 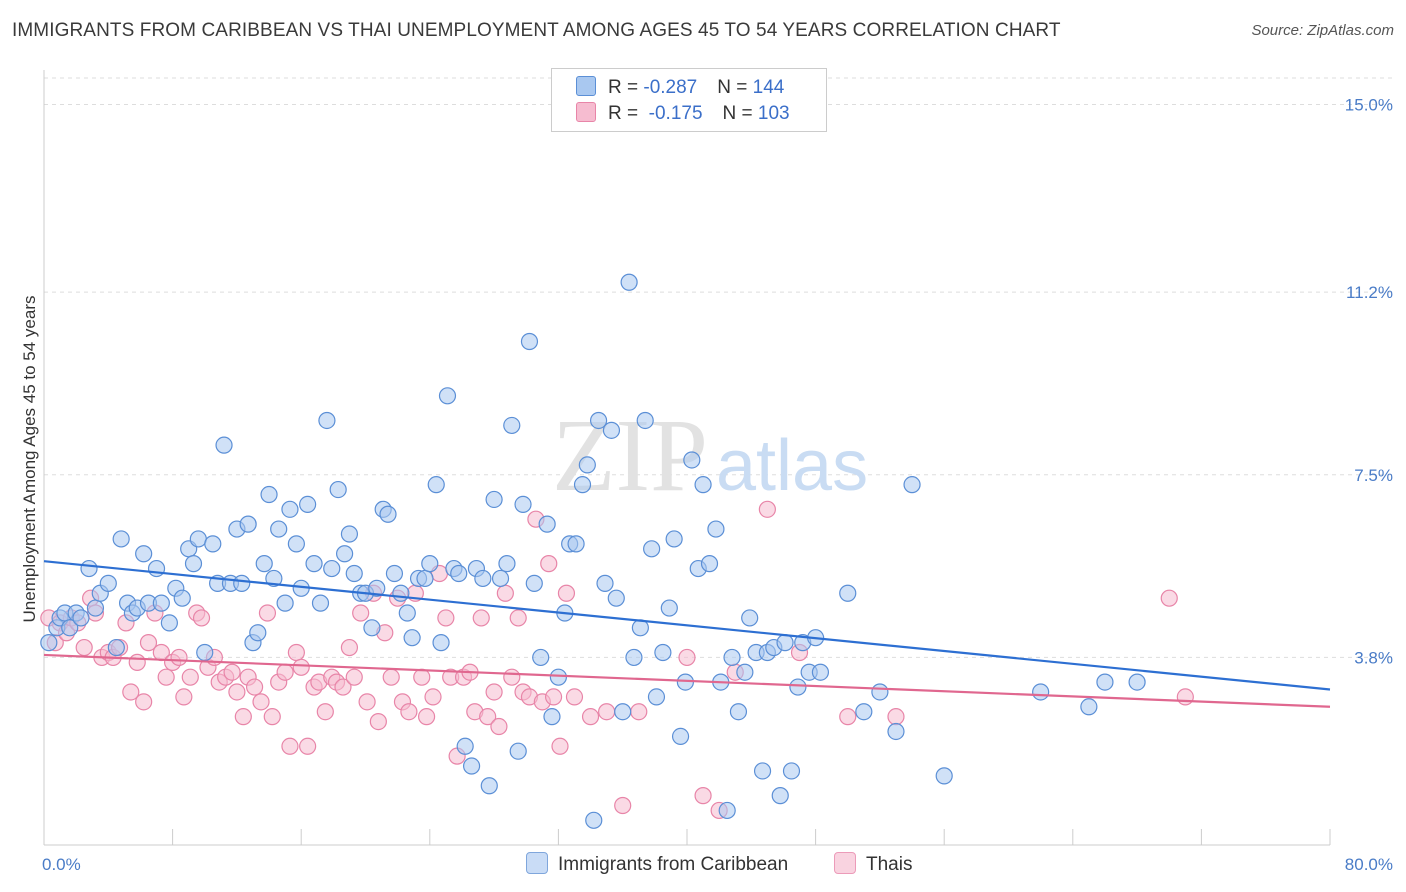 I want to click on legend-swatch-caribbean, so click(x=537, y=863).